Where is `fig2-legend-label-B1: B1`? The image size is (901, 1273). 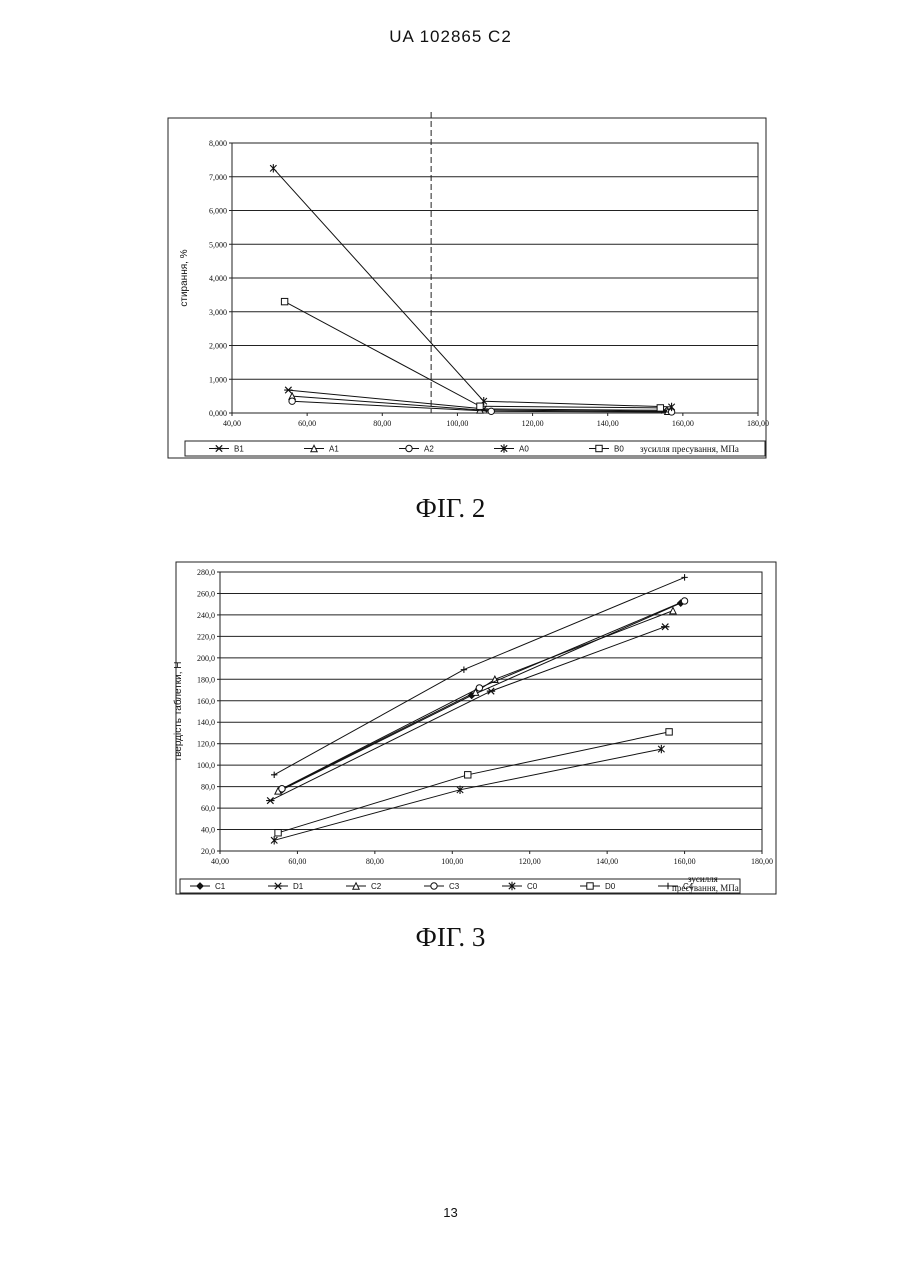
fig2-legend-label-B1: B1 is located at coordinates (239, 449).